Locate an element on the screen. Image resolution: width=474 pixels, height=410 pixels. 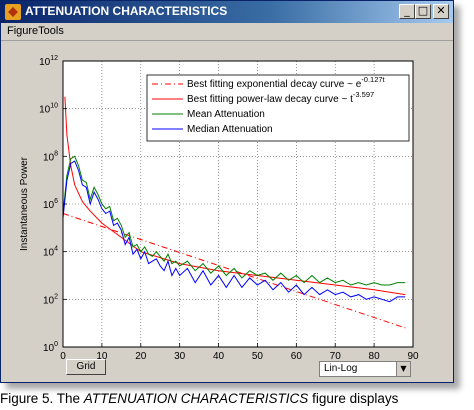
close-button: ✕ is located at coordinates (441, 11).